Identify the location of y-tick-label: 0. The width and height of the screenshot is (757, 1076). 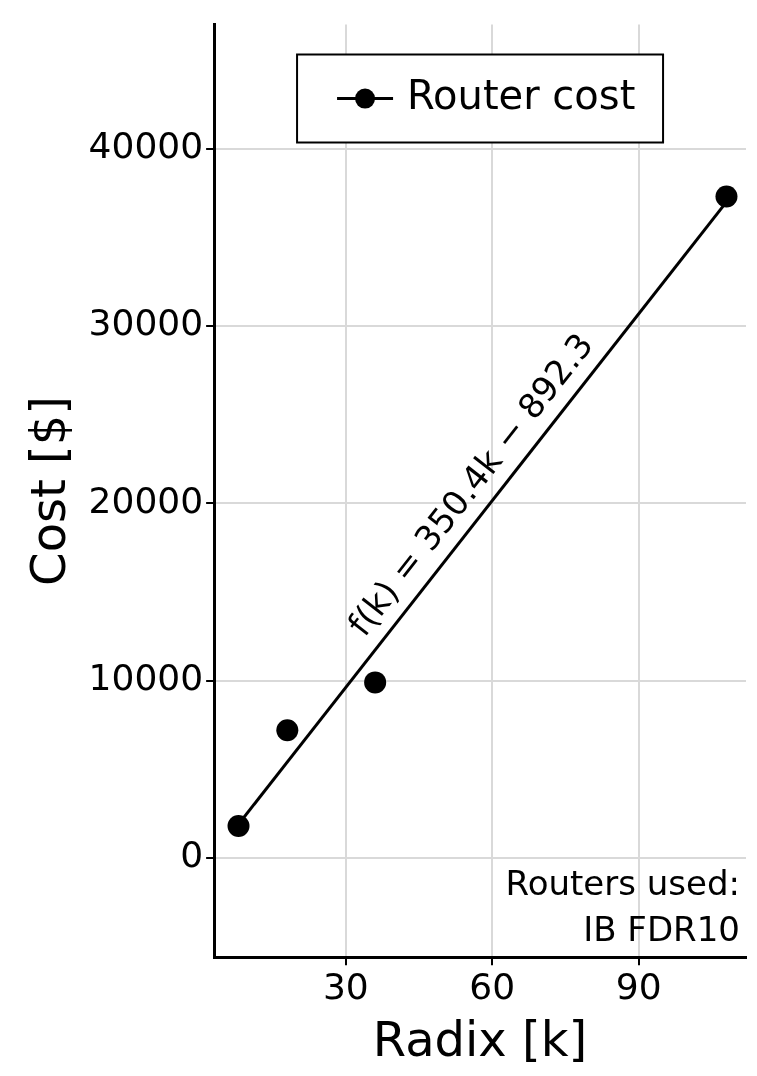
(192, 855).